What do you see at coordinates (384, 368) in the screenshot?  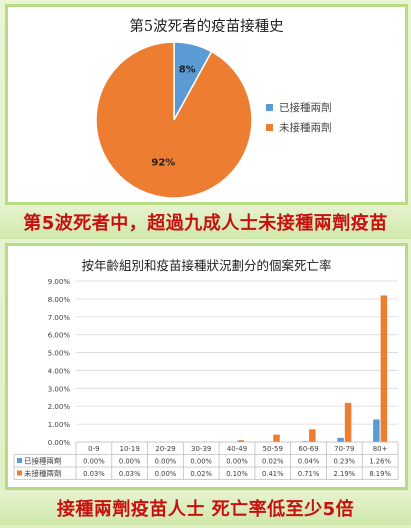 I see `bar-unvaccinated-80+` at bounding box center [384, 368].